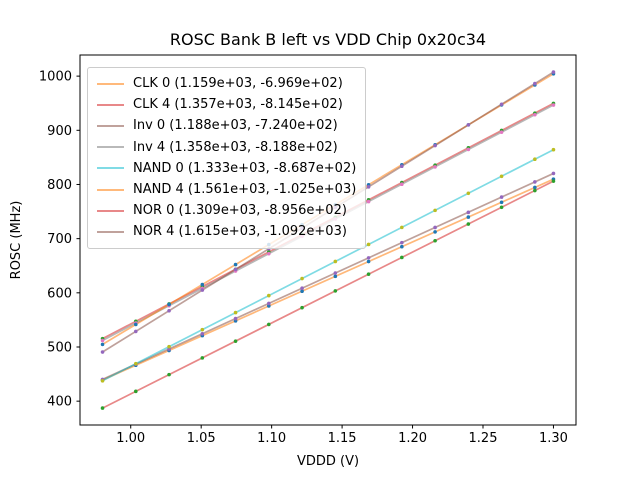  What do you see at coordinates (201, 438) in the screenshot?
I see `x-tick-label: 1.05` at bounding box center [201, 438].